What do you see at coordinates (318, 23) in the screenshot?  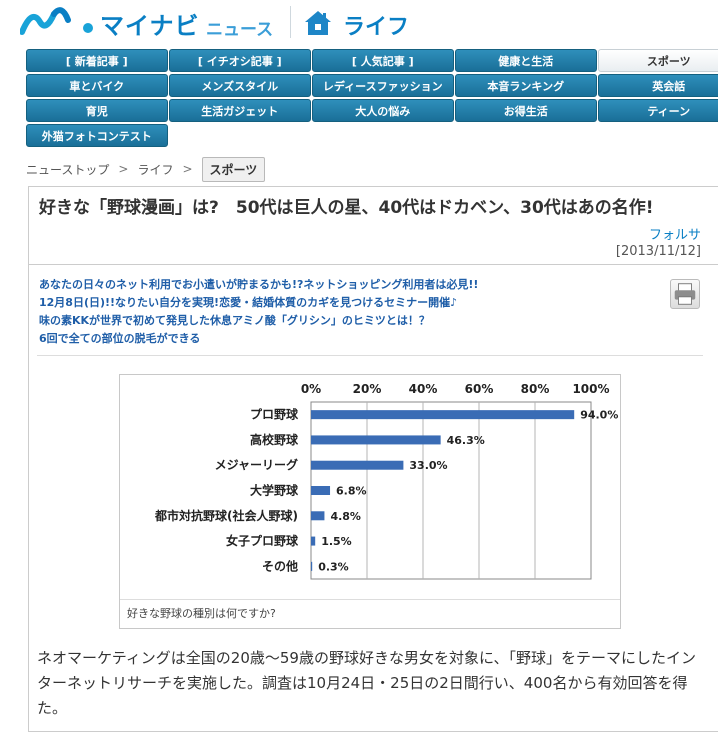 I see `house-icon` at bounding box center [318, 23].